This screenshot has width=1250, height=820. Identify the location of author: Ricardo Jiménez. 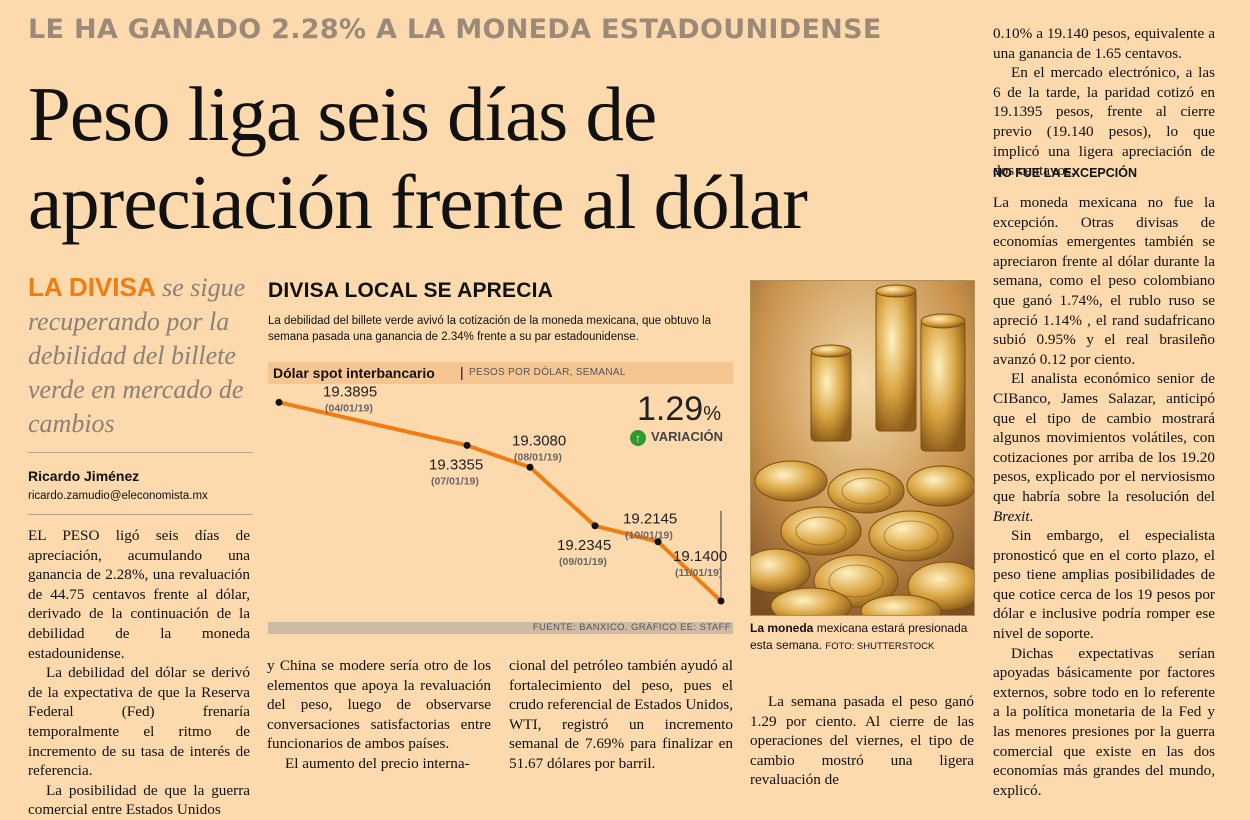
(84, 476).